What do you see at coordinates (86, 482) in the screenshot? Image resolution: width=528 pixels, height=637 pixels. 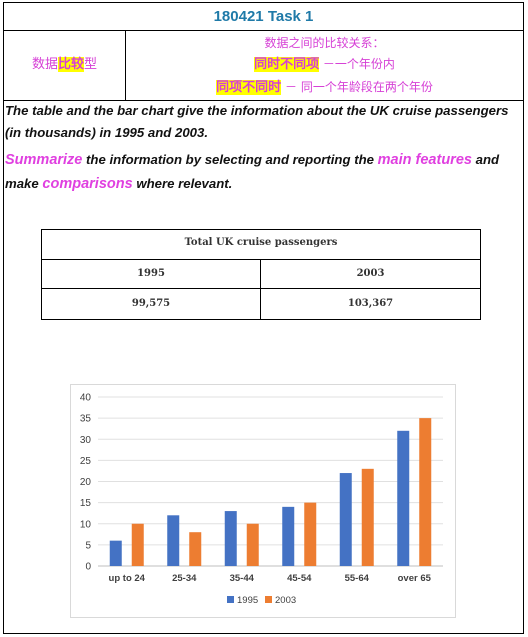 I see `y-tick-label: 20` at bounding box center [86, 482].